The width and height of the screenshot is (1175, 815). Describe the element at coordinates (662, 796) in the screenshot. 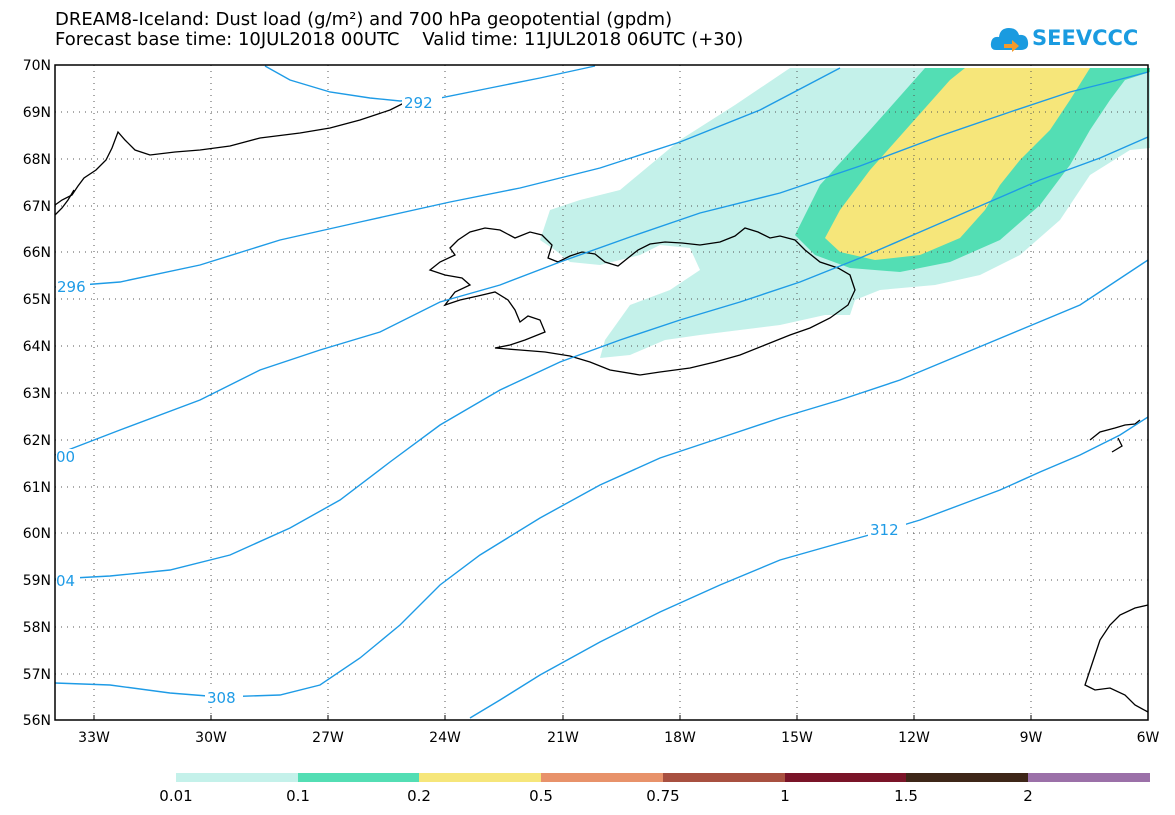

I see `colorbar-label-5: 0.75` at that location.